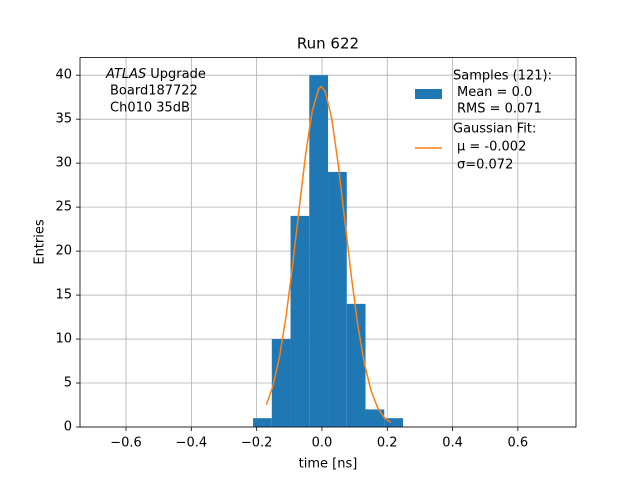 Image resolution: width=640 pixels, height=480 pixels. Describe the element at coordinates (63, 119) in the screenshot. I see `y-tick-label: 35` at that location.